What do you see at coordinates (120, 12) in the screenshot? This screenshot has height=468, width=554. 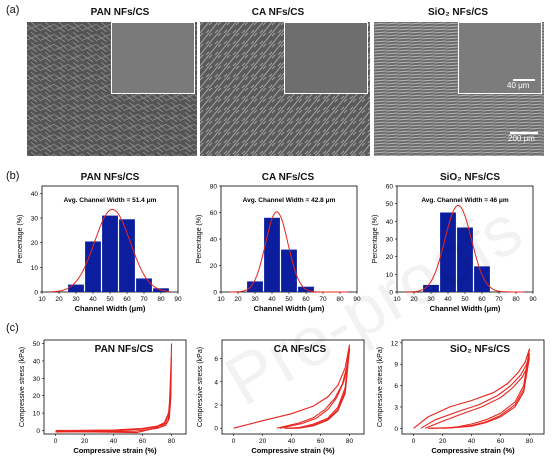 I see `sem-title-pan: PAN NFs/CS` at bounding box center [120, 12].